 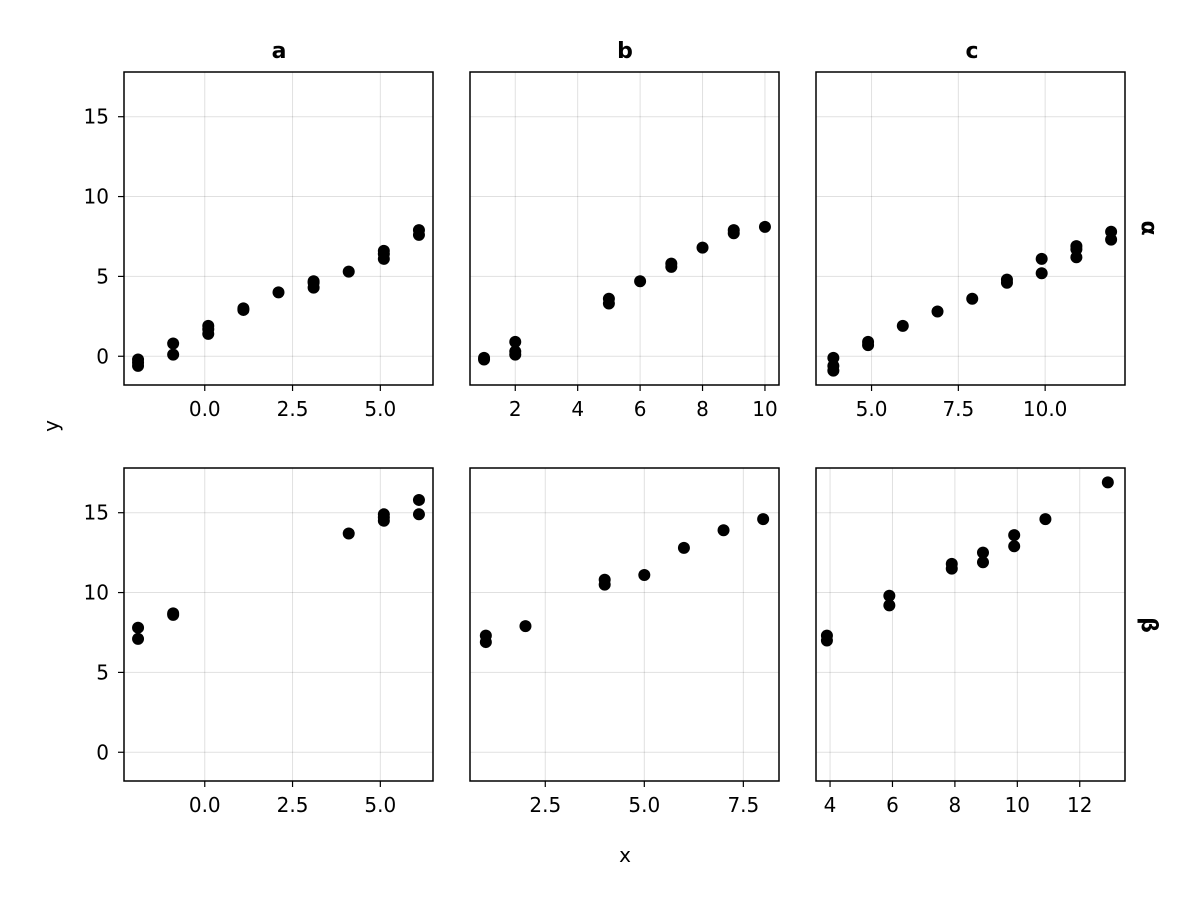 I want to click on y-axis-label: y, so click(x=51, y=426).